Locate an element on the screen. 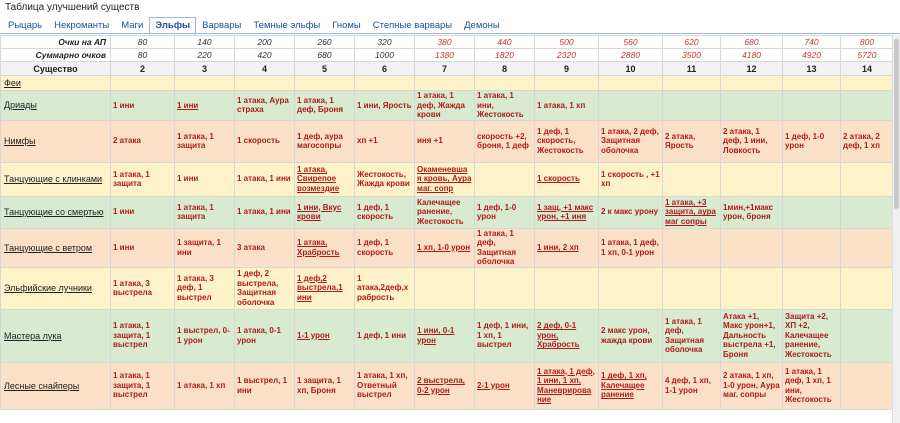  creature-link: Эльфийские лучники is located at coordinates (48, 288).